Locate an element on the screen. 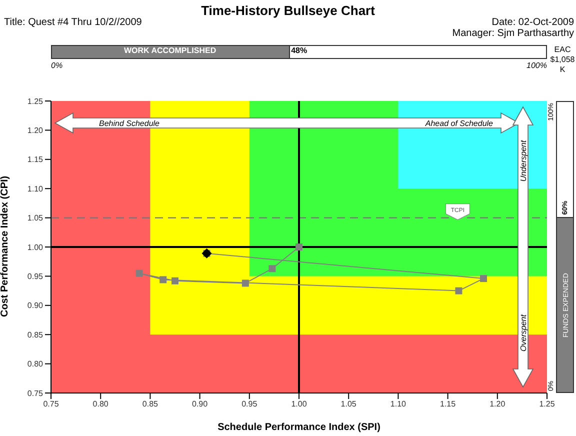  annotation: Overspent is located at coordinates (523, 333).